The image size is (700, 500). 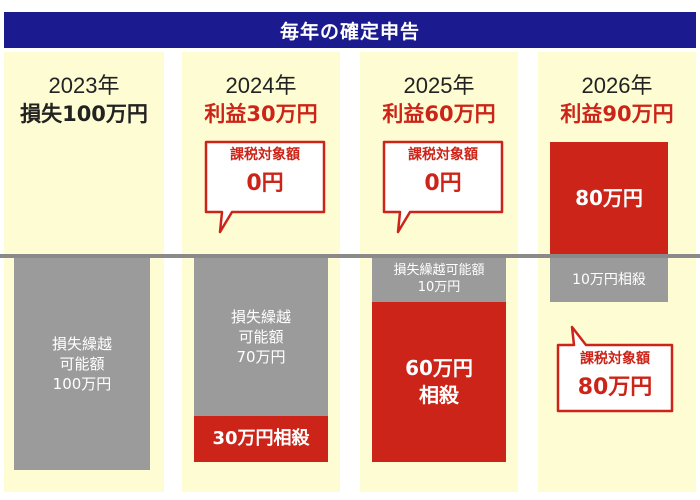 I want to click on year-label-2025: 2025年, so click(x=439, y=85).